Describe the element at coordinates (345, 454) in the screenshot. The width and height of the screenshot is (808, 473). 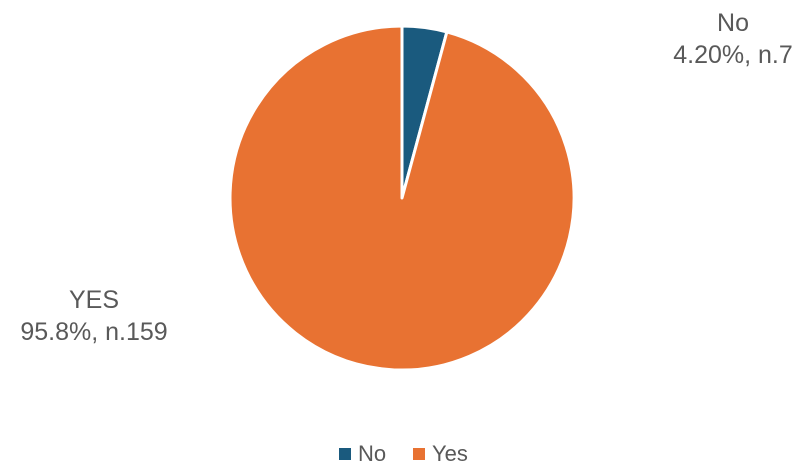
I see `legend-swatch-no` at that location.